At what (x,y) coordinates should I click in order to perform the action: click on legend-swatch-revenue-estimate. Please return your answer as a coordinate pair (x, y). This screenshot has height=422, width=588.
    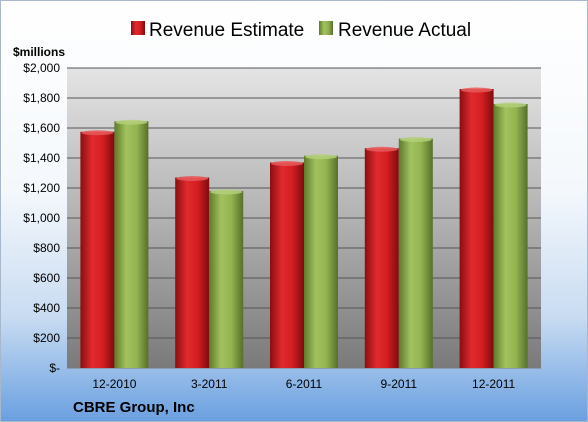
    Looking at the image, I should click on (138, 28).